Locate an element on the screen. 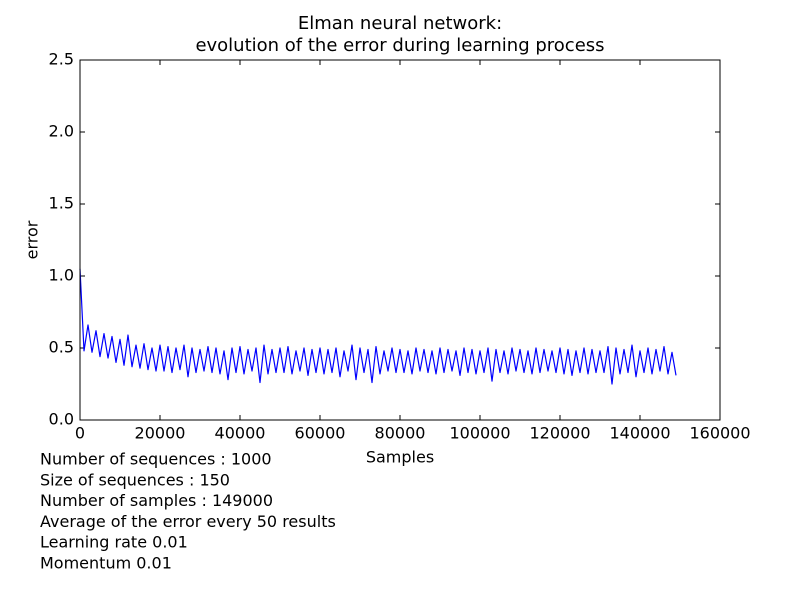  note: Number of samples : 149000 is located at coordinates (156, 500).